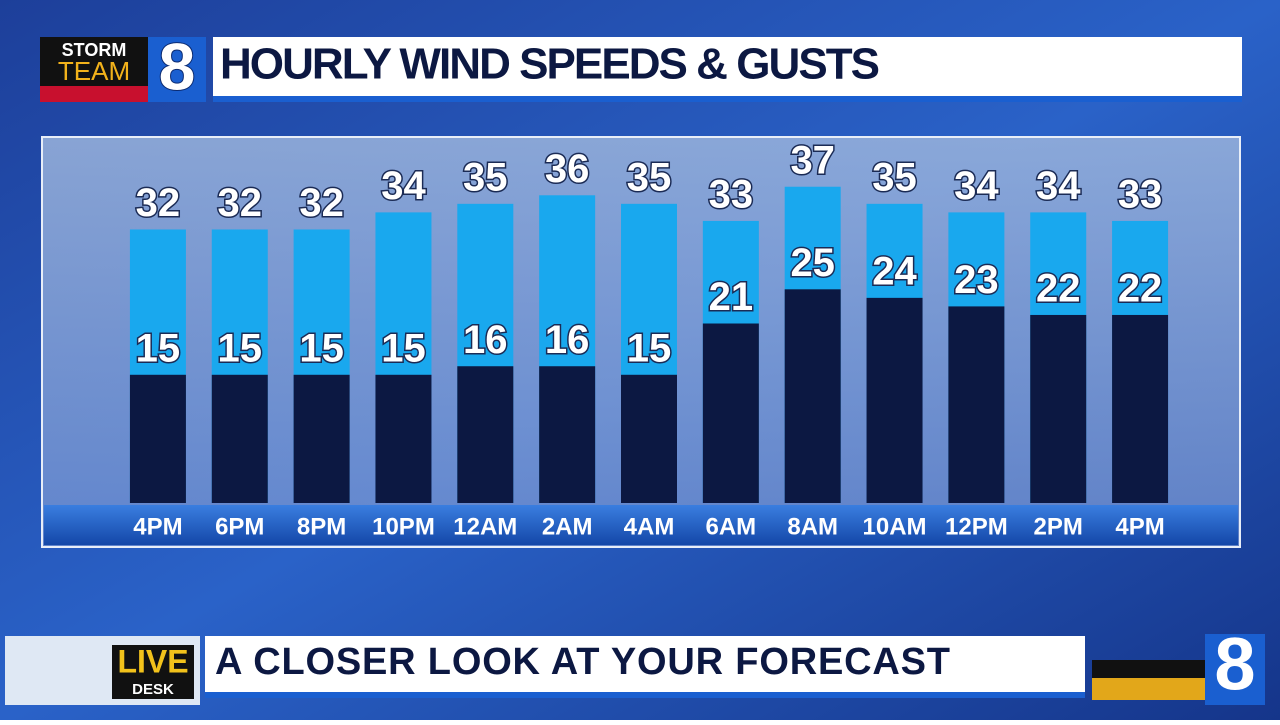 The image size is (1280, 725). I want to click on value-label: 24, so click(894, 271).